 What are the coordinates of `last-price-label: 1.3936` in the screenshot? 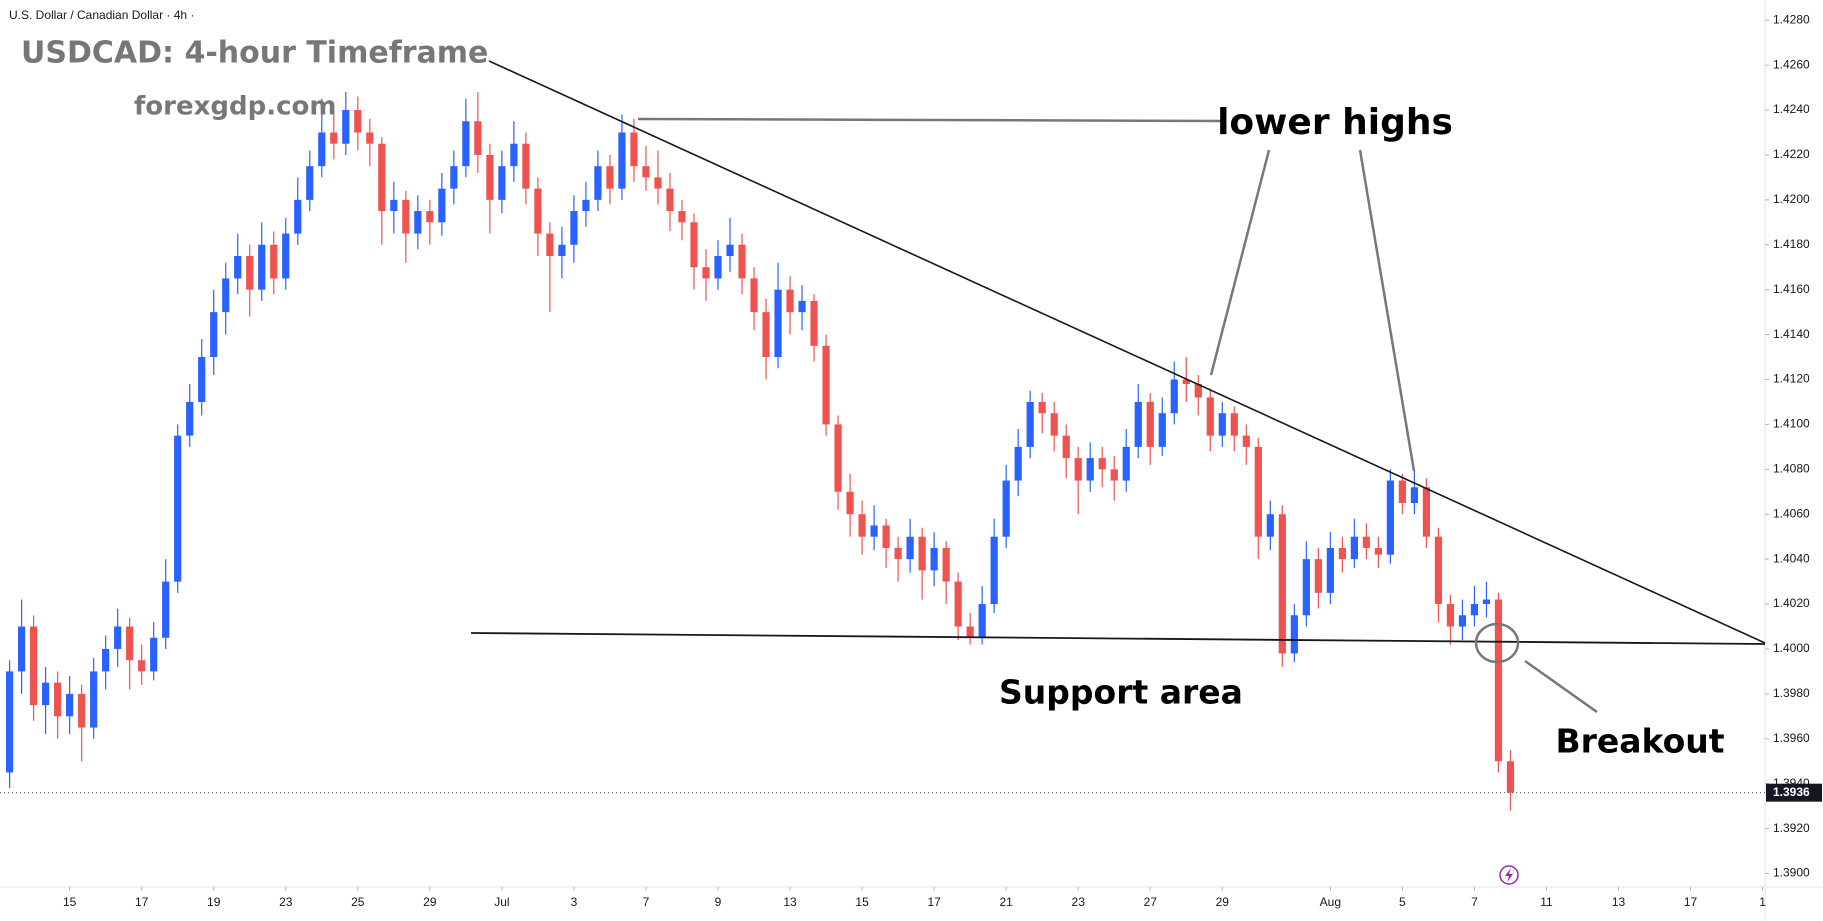 It's located at (1791, 792).